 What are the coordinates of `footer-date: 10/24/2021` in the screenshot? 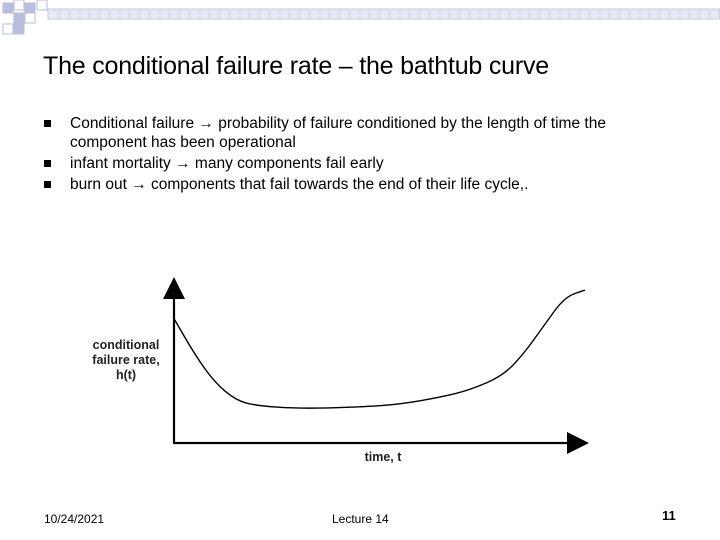 It's located at (74, 519).